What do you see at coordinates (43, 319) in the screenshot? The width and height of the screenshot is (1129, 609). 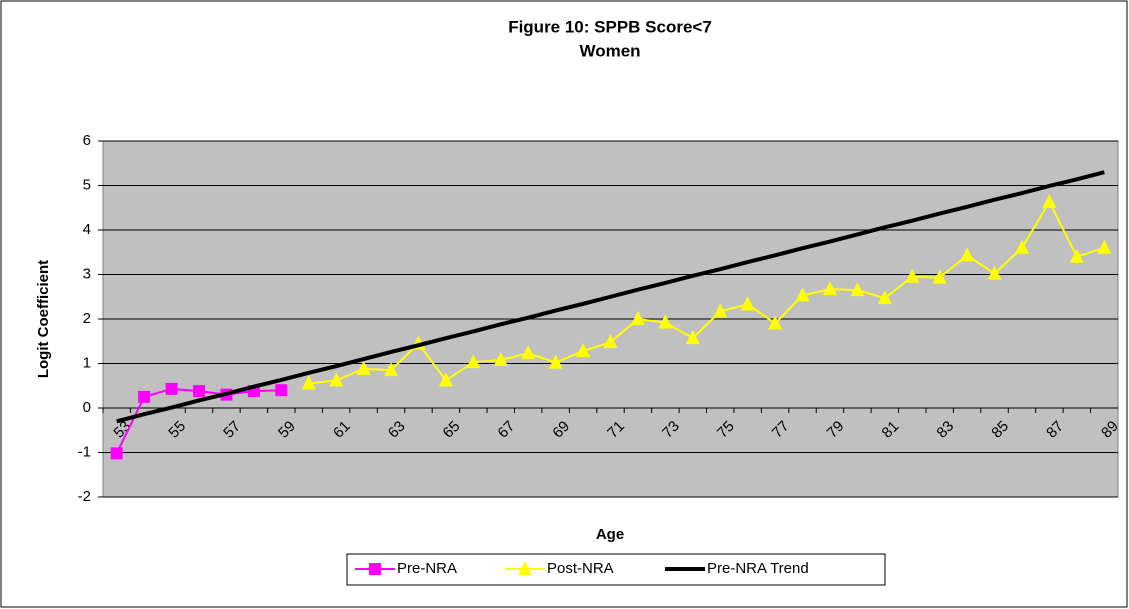 I see `y-axis-label: Logit Coefficient` at bounding box center [43, 319].